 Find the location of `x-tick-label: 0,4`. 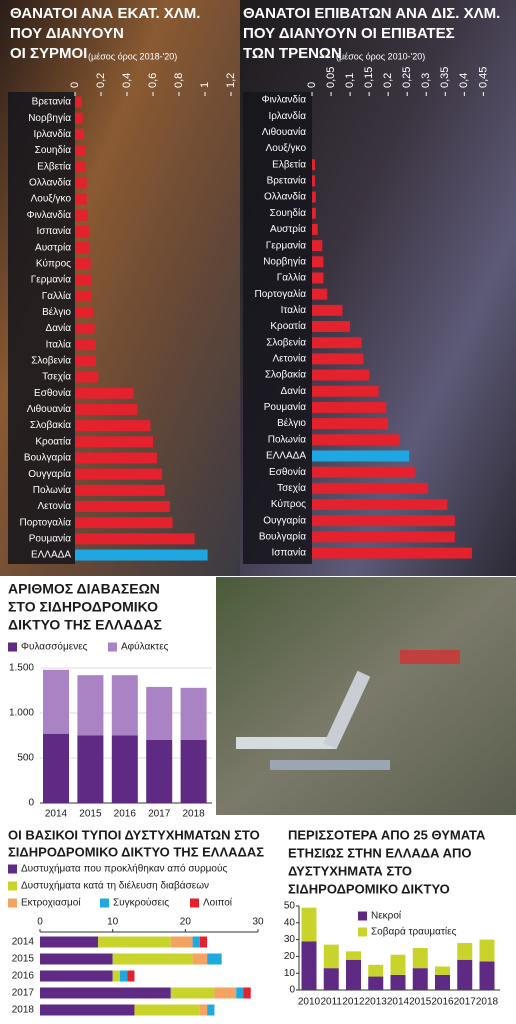

x-tick-label: 0,4 is located at coordinates (464, 80).